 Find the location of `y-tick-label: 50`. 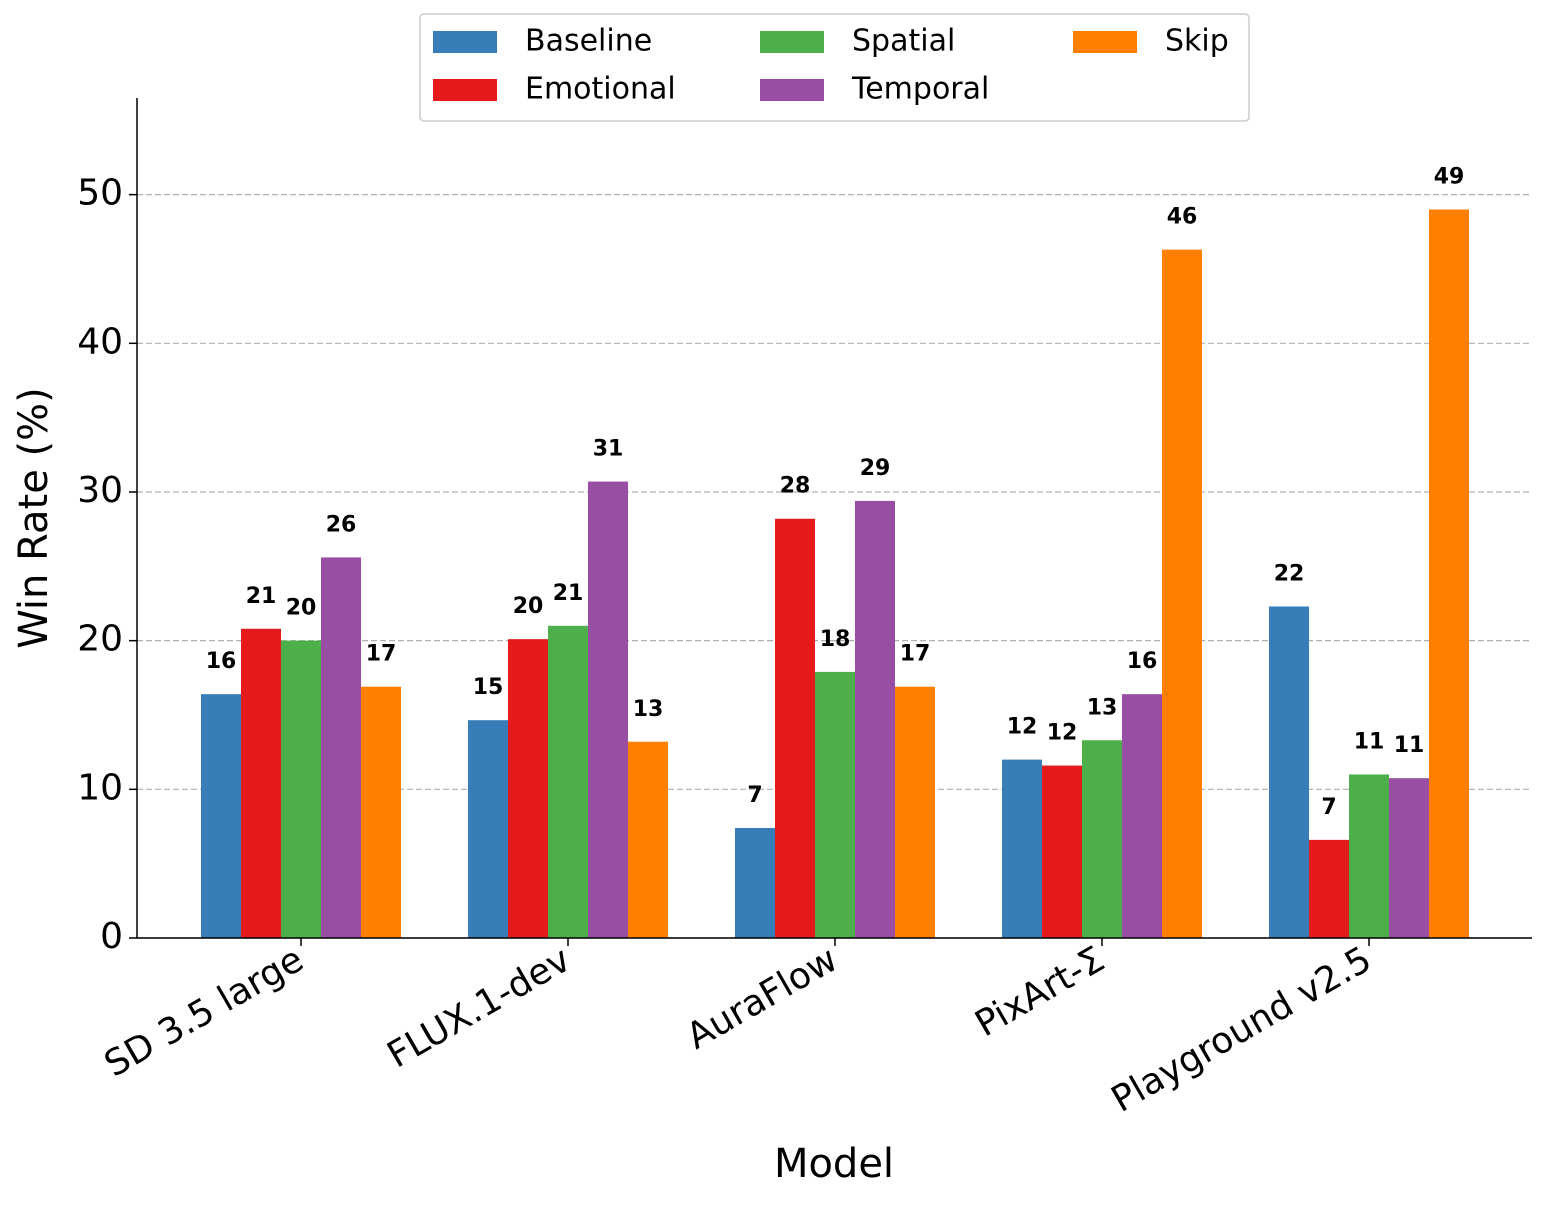

y-tick-label: 50 is located at coordinates (100, 193).